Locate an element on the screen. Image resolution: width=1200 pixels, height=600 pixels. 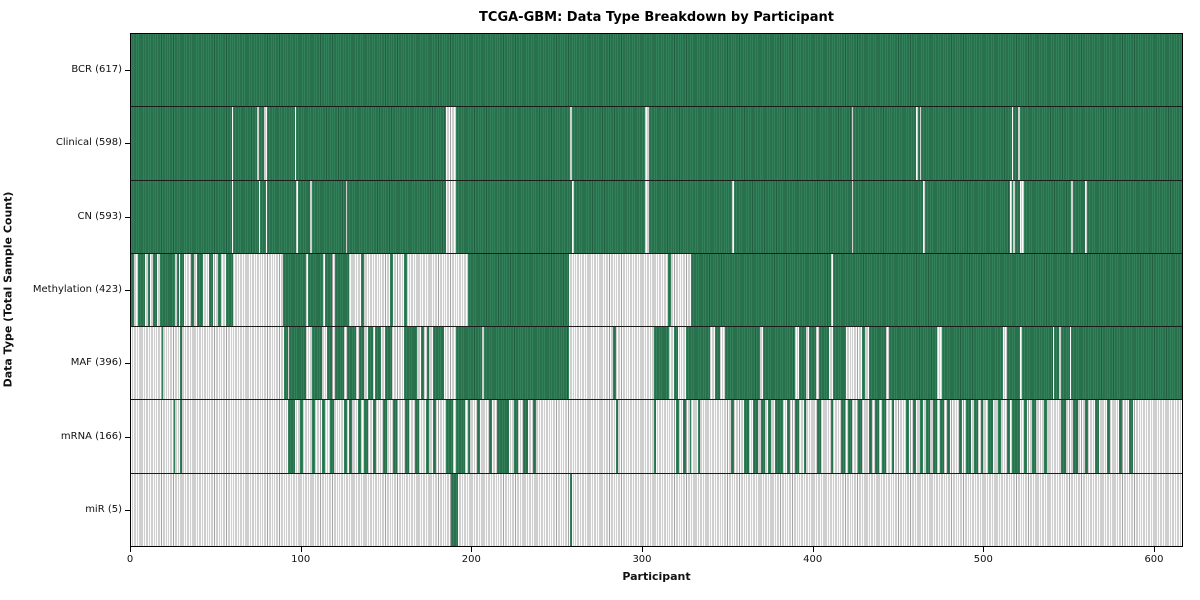
heatmap-row-mrna is located at coordinates (656, 437).